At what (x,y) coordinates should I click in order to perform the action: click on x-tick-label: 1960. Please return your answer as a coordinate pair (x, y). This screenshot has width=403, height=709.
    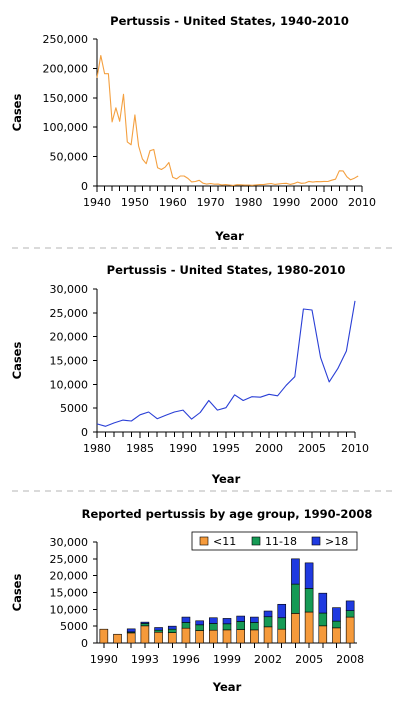
    Looking at the image, I should click on (173, 202).